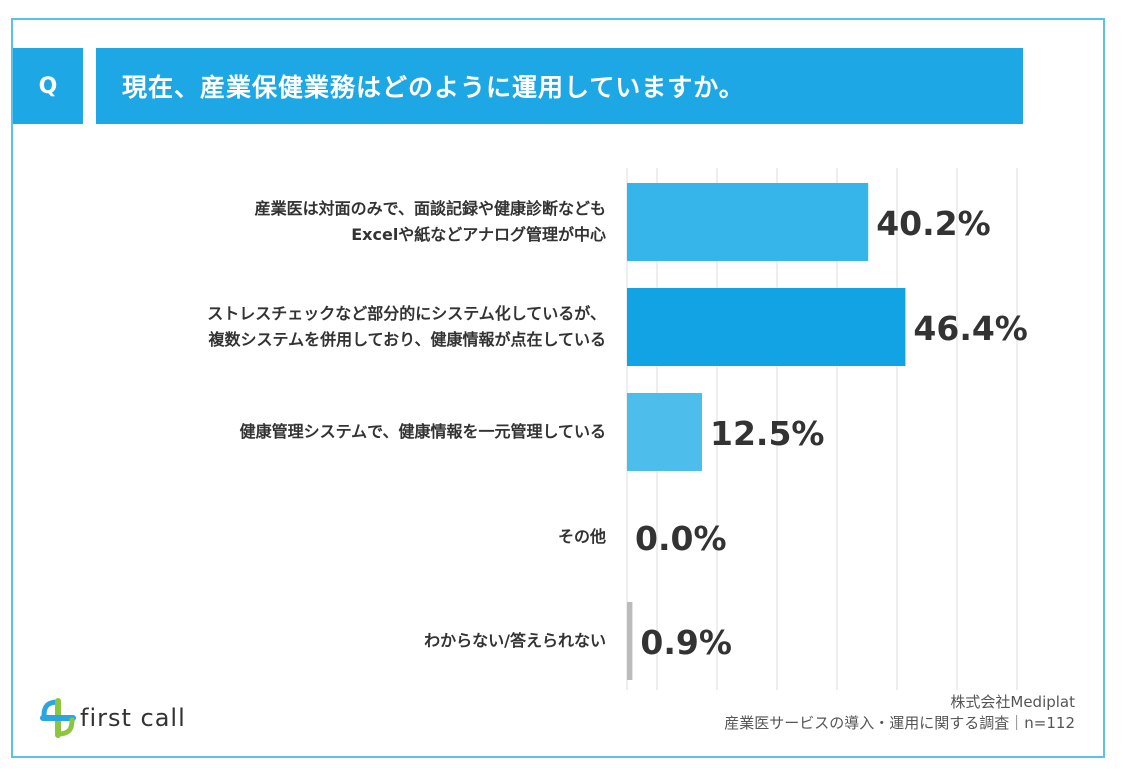 Image resolution: width=1123 pixels, height=776 pixels. What do you see at coordinates (686, 642) in the screenshot?
I see `value-label: 0.9%` at bounding box center [686, 642].